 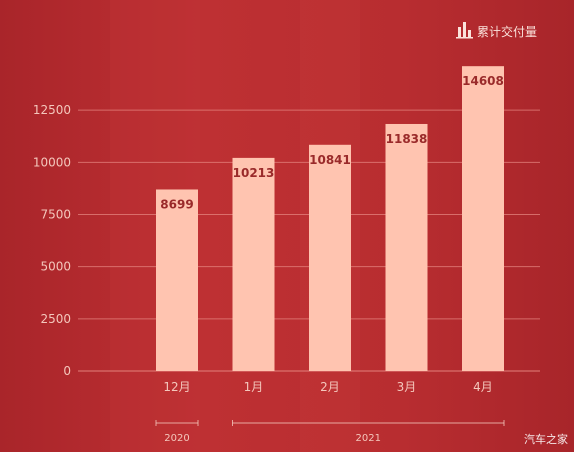 I want to click on y-tick-label: 12500, so click(x=52, y=110).